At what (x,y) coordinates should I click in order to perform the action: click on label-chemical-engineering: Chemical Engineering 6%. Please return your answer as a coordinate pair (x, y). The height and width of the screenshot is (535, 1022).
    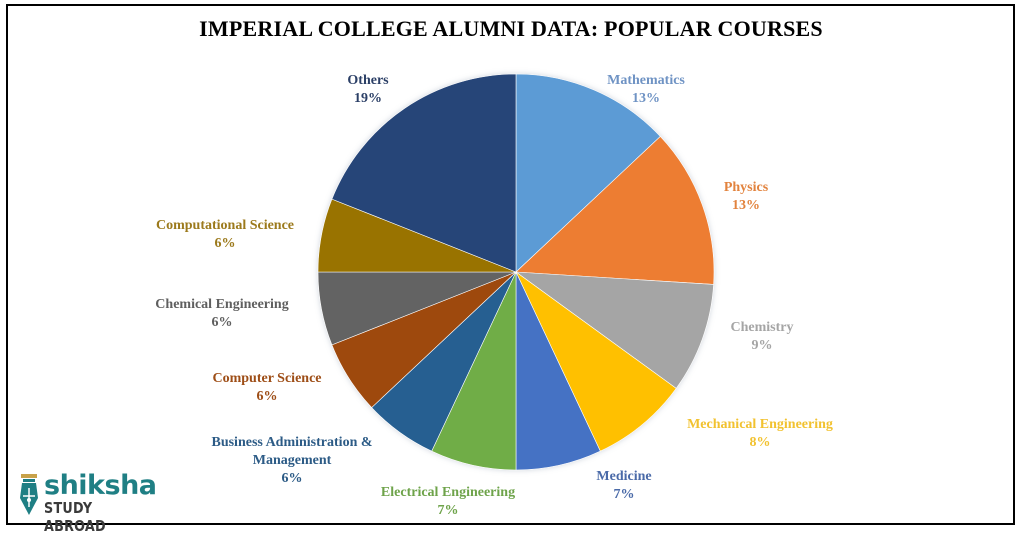
    Looking at the image, I should click on (221, 314).